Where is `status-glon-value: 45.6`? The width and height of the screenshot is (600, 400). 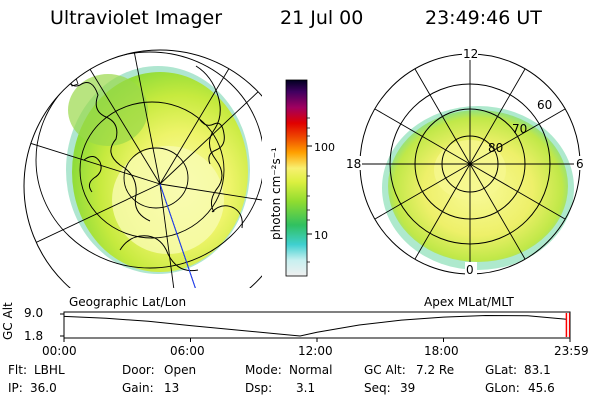 status-glon-value: 45.6 is located at coordinates (541, 388).